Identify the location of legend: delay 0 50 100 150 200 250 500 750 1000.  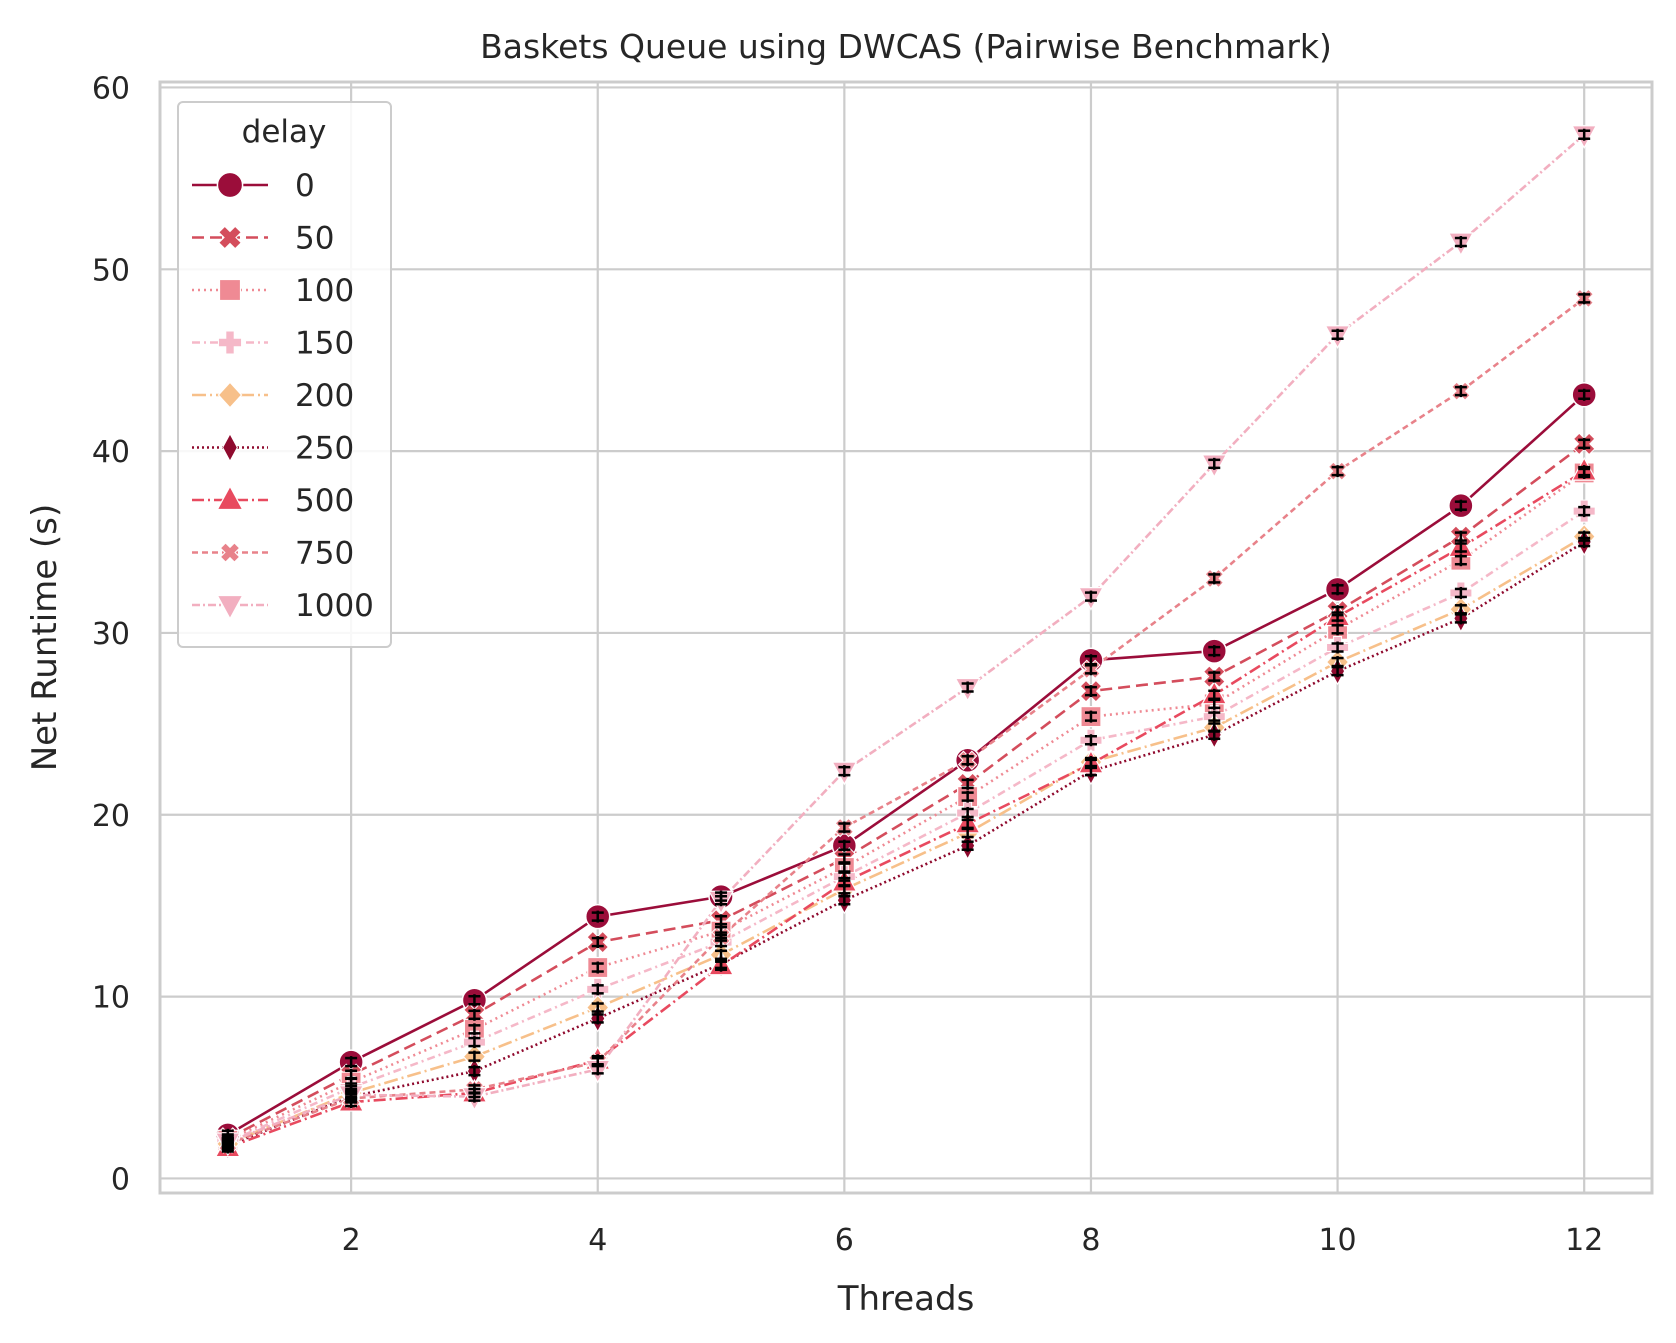
(284, 374).